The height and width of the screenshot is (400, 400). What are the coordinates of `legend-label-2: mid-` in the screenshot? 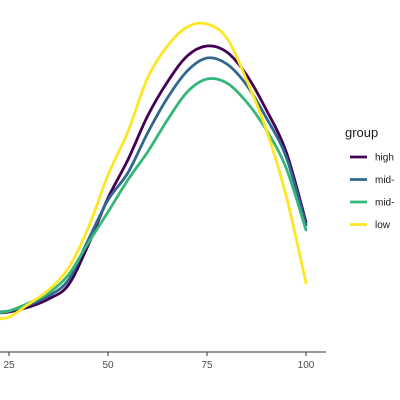 It's located at (384, 203).